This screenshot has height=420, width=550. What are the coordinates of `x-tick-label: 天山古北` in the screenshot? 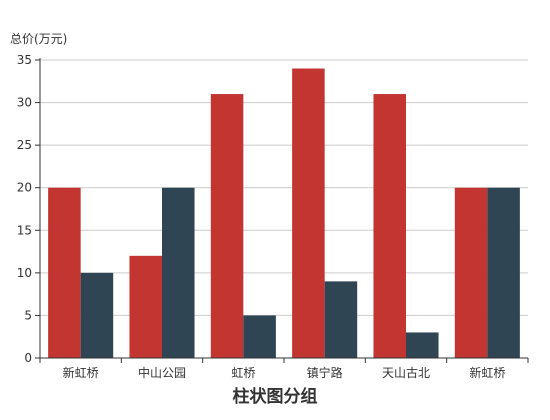 It's located at (406, 372).